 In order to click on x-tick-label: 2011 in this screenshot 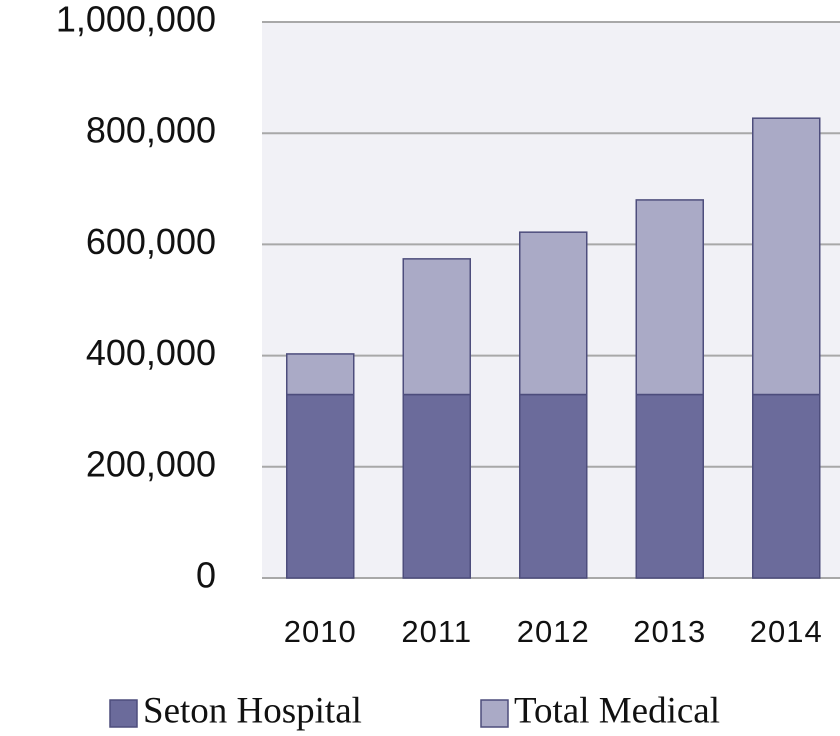, I will do `click(436, 631)`.